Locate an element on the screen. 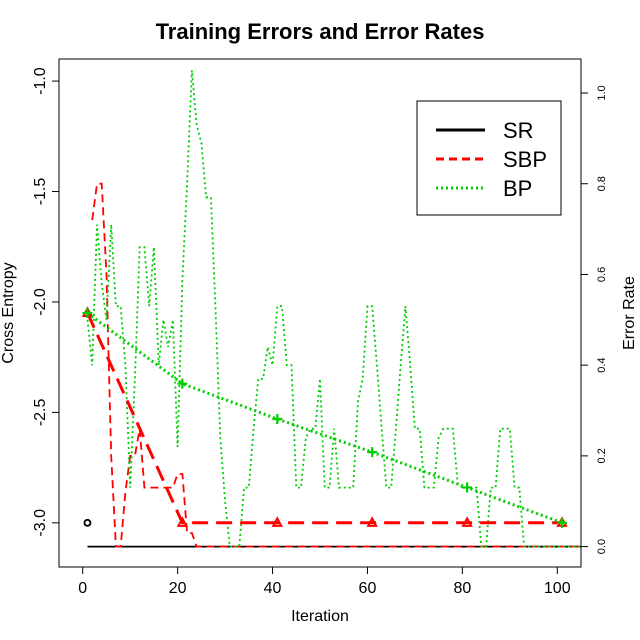  legend: SR SBP BP is located at coordinates (489, 158).